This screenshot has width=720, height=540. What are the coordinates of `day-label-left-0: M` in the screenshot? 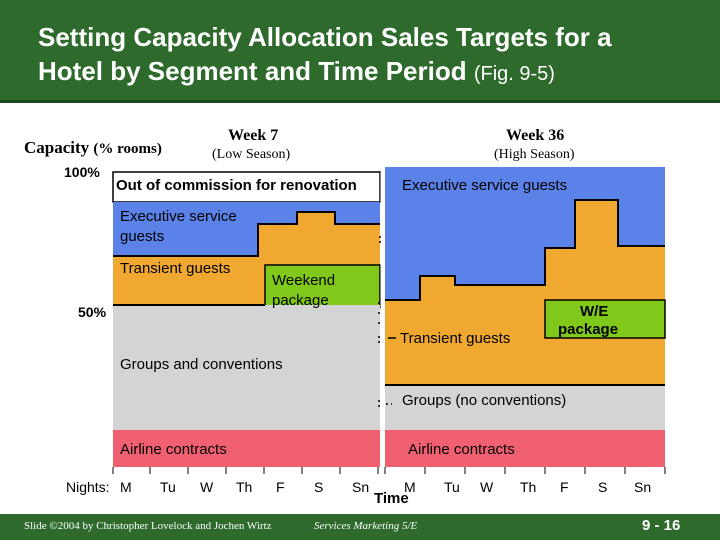 It's located at (126, 487).